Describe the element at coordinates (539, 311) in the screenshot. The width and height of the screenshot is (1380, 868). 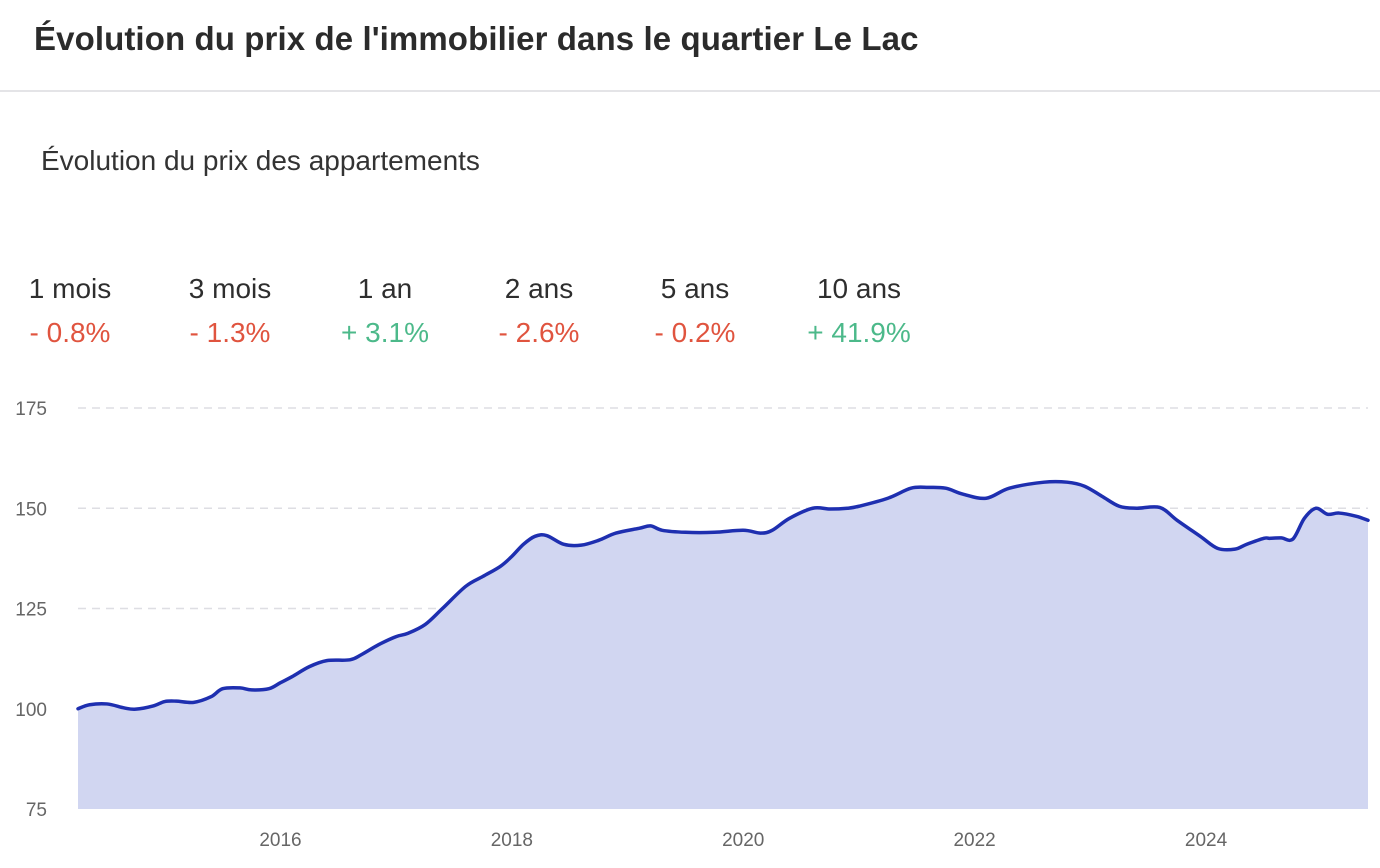
I see `stat-2-ans: 2 ans - 2.6%` at that location.